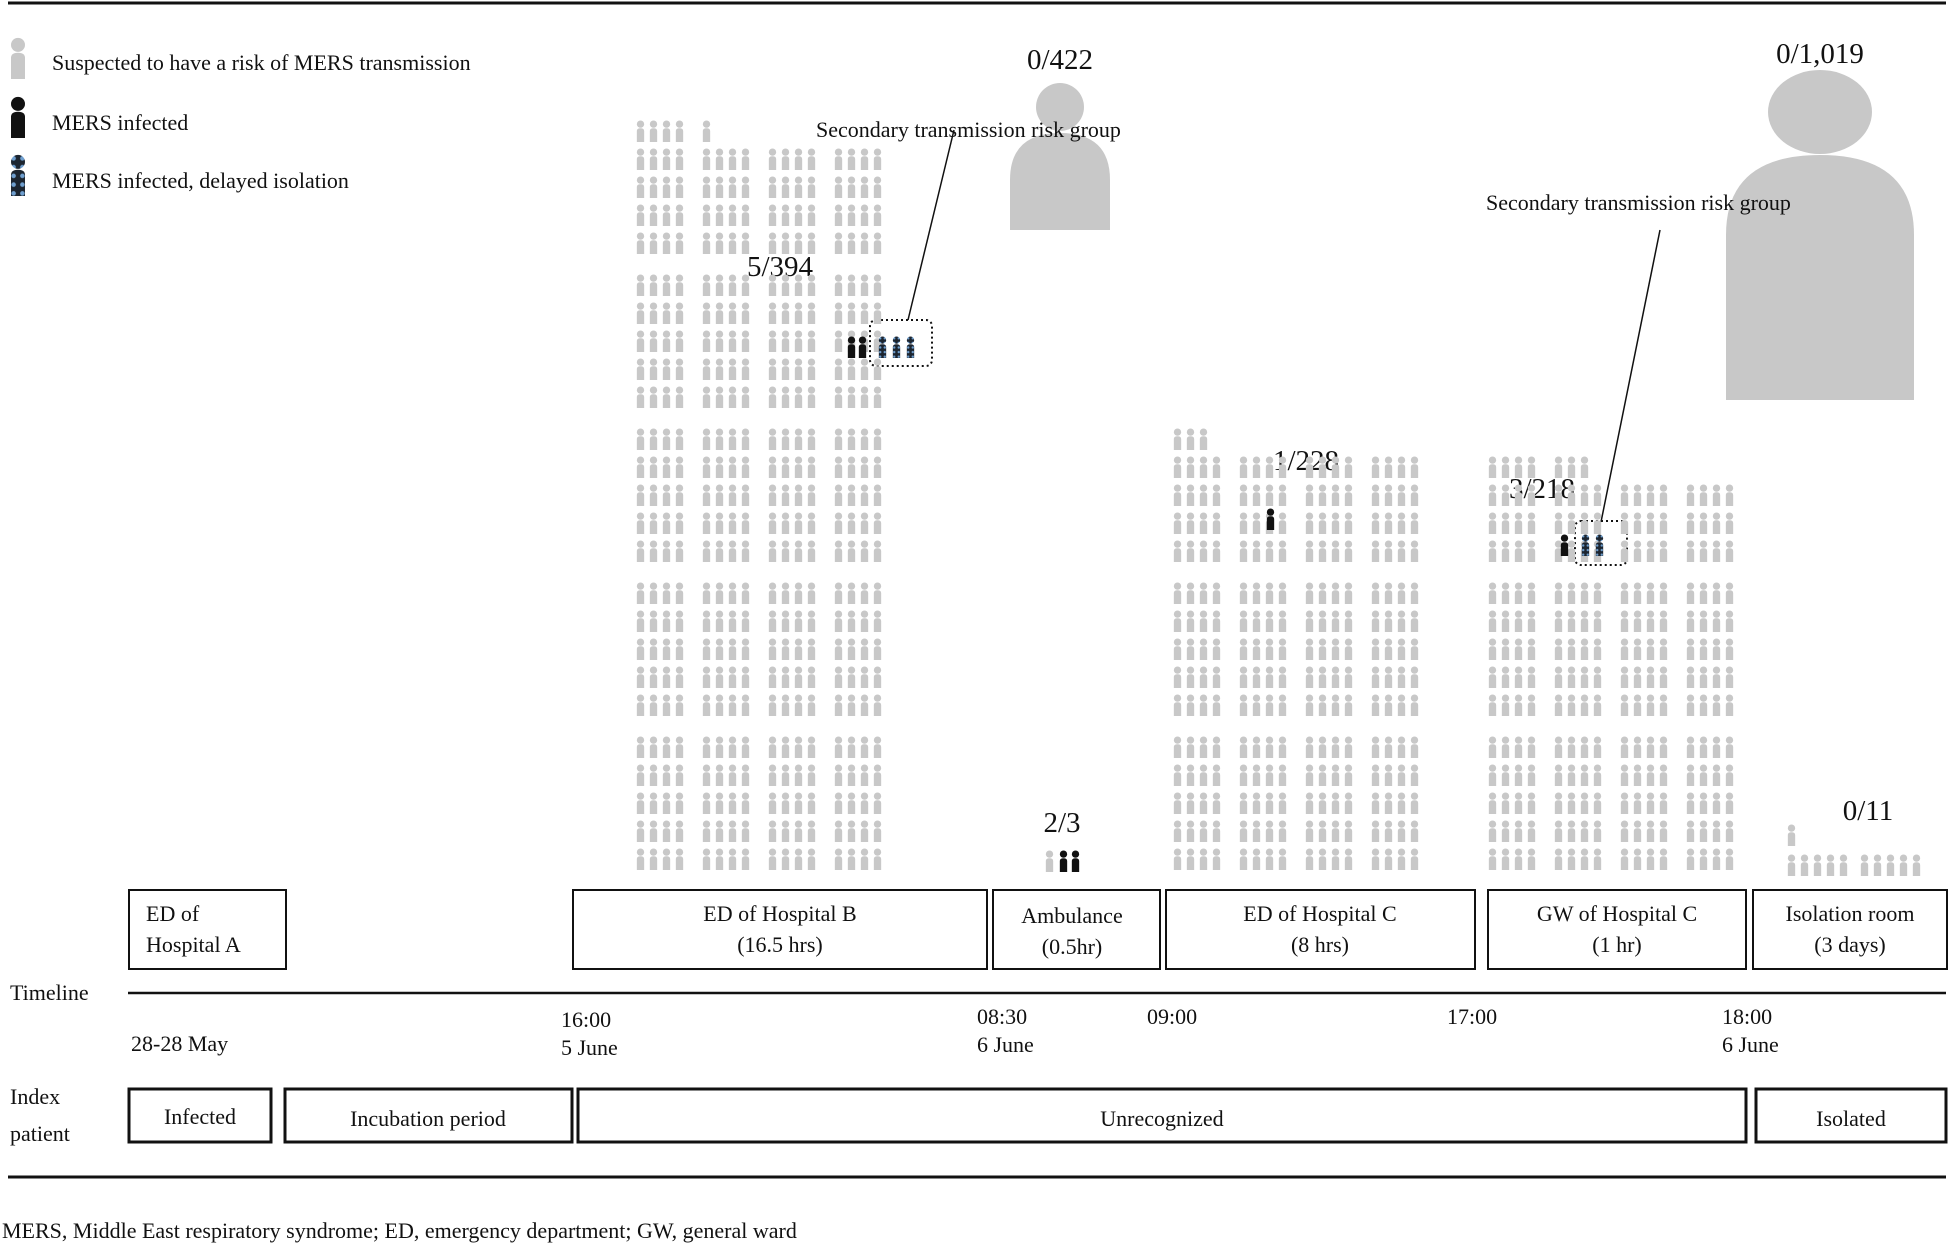 Image resolution: width=1949 pixels, height=1246 pixels. Describe the element at coordinates (1162, 1115) in the screenshot. I see `stage-unrecognized: Unrecognized` at that location.